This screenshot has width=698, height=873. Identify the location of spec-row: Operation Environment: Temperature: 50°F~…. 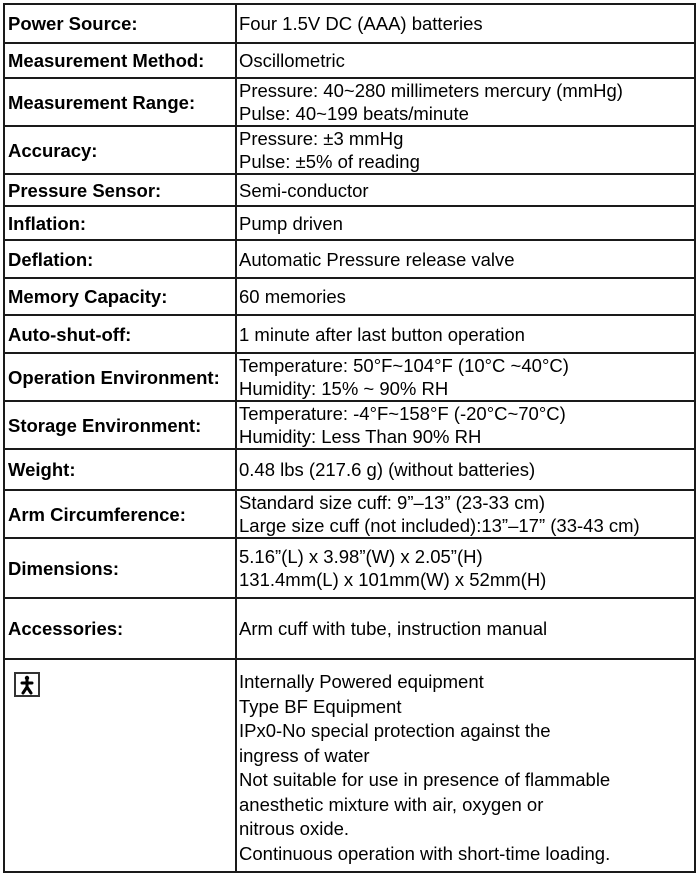
(349, 377).